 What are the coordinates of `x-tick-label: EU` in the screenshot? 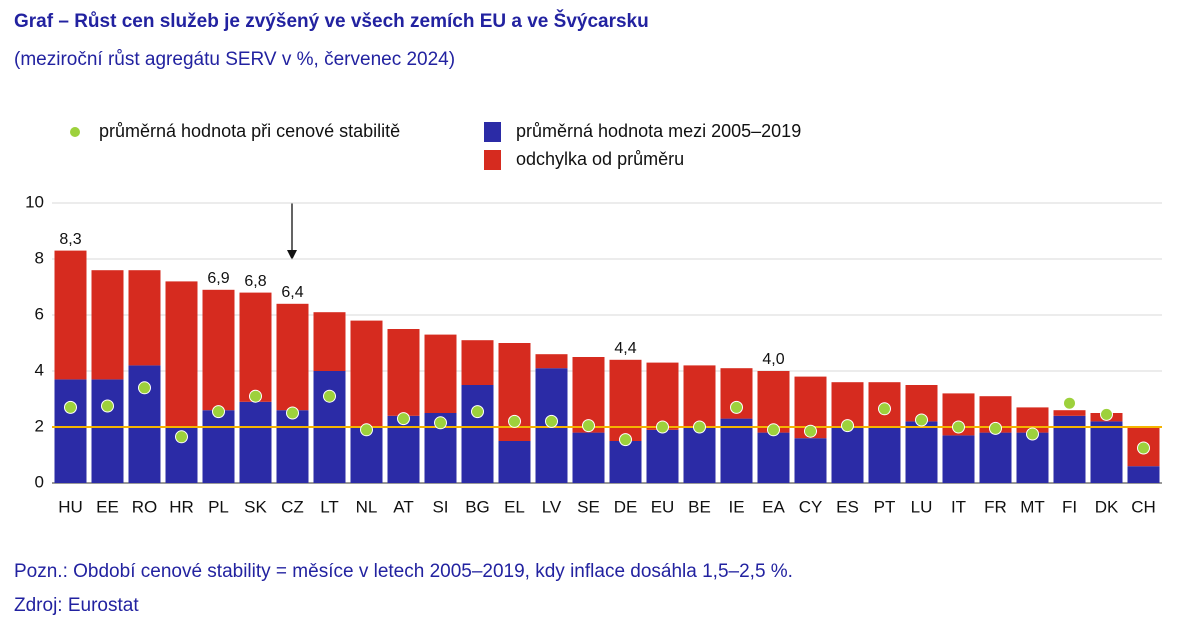 It's located at (663, 506).